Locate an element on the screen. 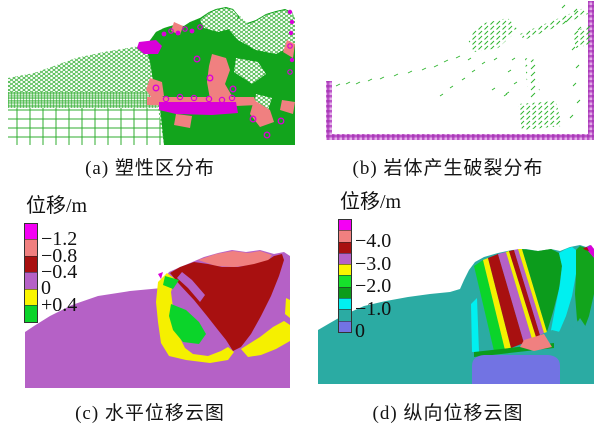 The width and height of the screenshot is (600, 426). legend-label: −3.0 is located at coordinates (373, 263).